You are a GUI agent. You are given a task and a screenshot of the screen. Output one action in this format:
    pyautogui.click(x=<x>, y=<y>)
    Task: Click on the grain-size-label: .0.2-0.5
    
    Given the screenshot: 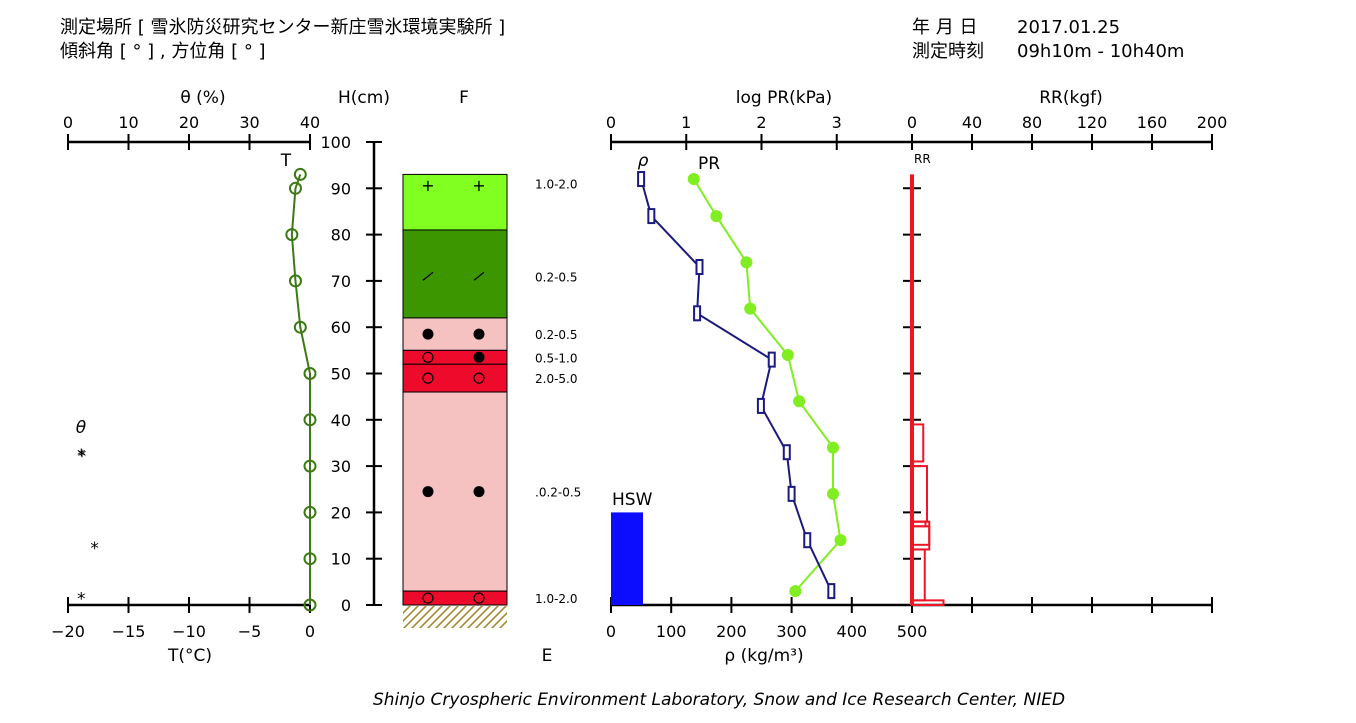 What is the action you would take?
    pyautogui.click(x=558, y=493)
    